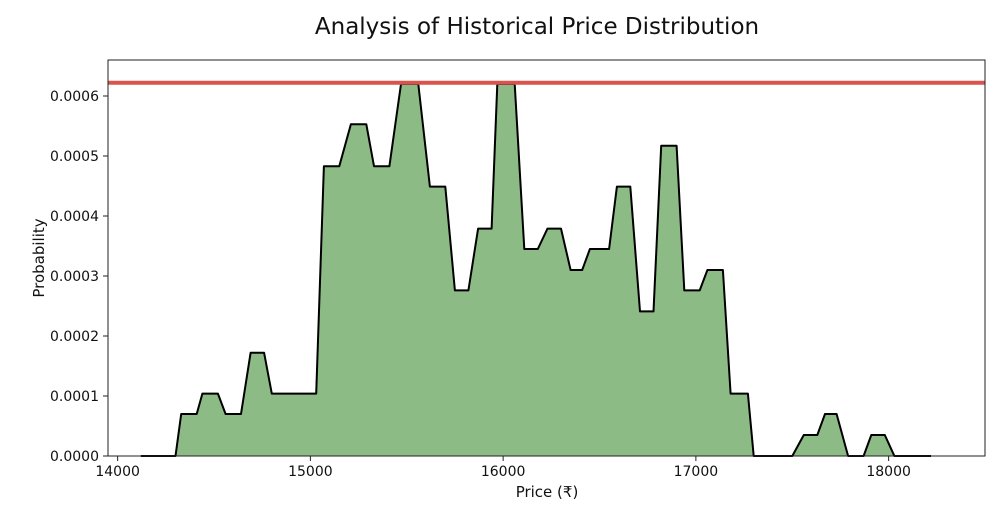 The height and width of the screenshot is (516, 1000). What do you see at coordinates (74, 397) in the screenshot?
I see `y-tick-label: 0.0001` at bounding box center [74, 397].